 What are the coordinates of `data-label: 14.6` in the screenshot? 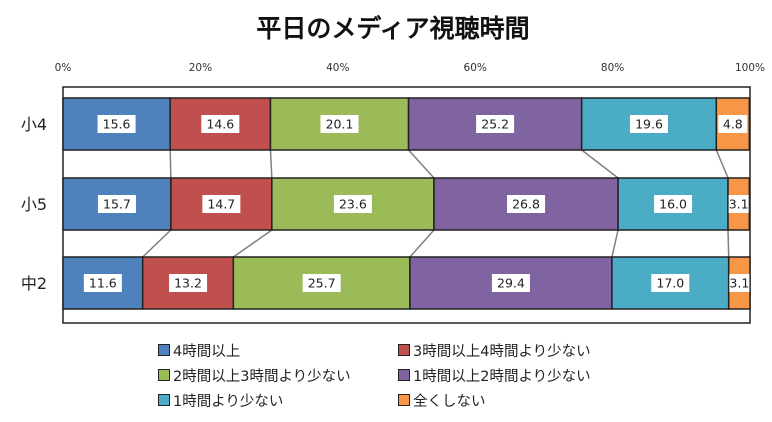 It's located at (220, 124).